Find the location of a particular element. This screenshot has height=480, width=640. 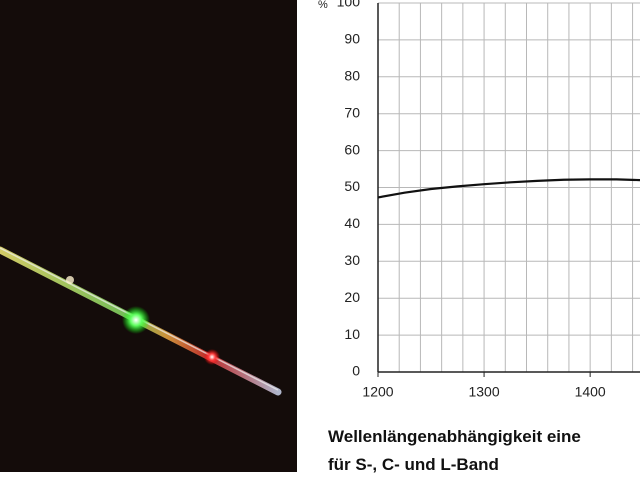

caption-line: für S-, C- und L-Band is located at coordinates (413, 464).